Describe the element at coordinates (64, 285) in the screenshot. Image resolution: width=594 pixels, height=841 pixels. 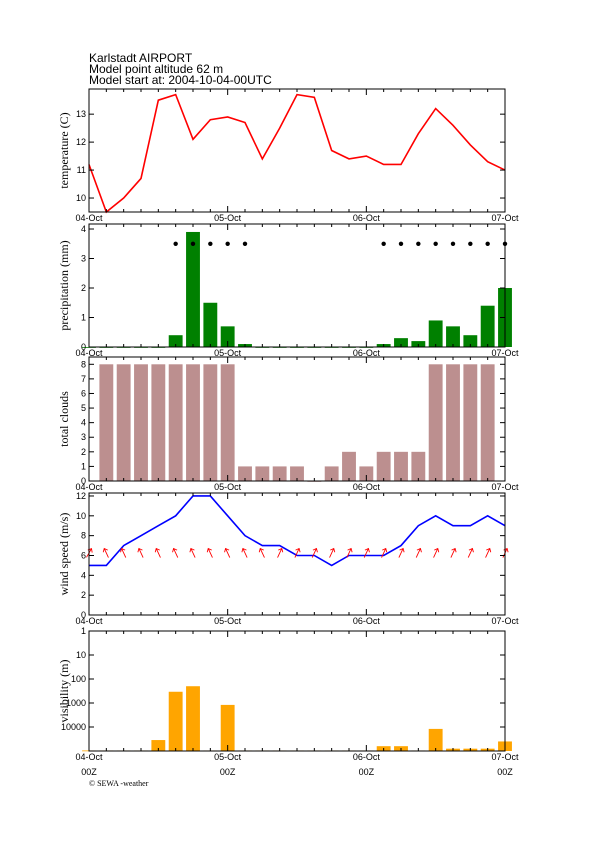
I see `y-axis-label: precipitation (mm)` at that location.